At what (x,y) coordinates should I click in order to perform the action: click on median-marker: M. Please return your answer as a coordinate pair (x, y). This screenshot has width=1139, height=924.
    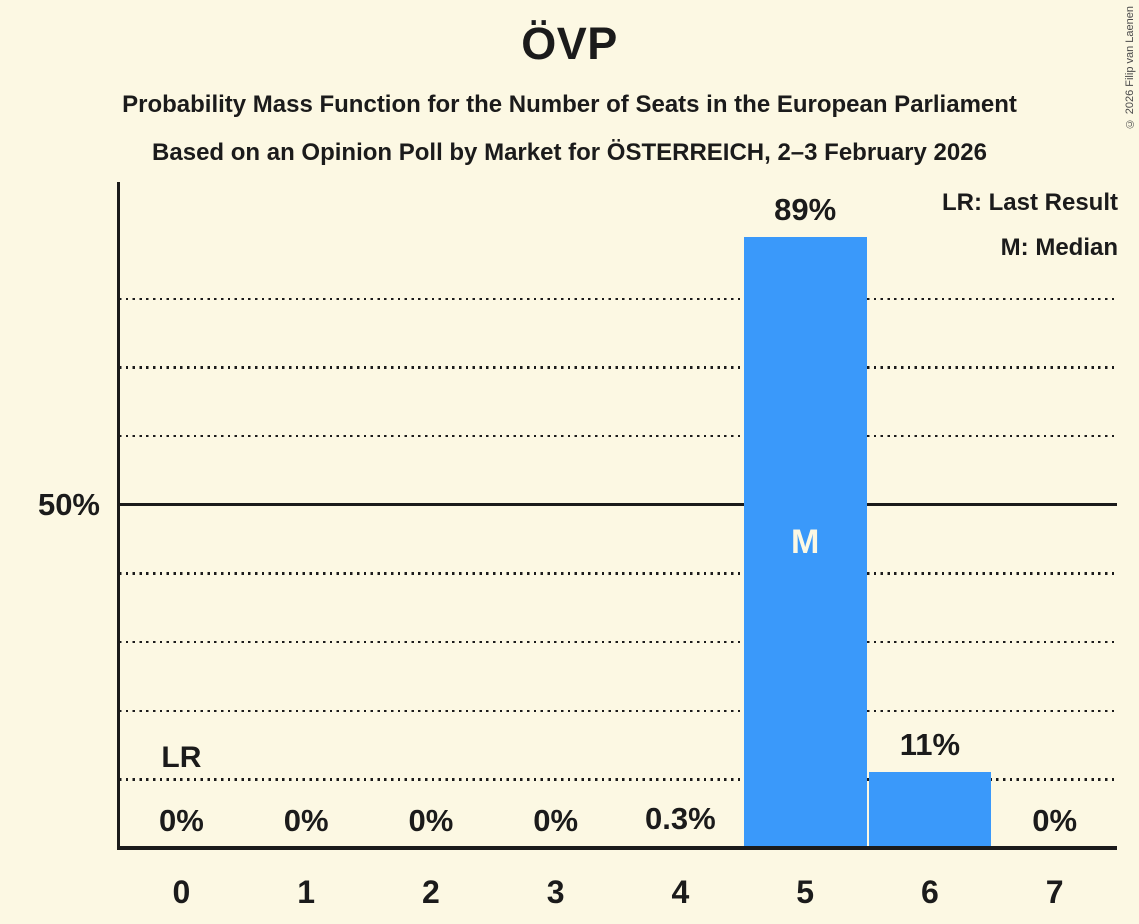
    Looking at the image, I should click on (805, 542).